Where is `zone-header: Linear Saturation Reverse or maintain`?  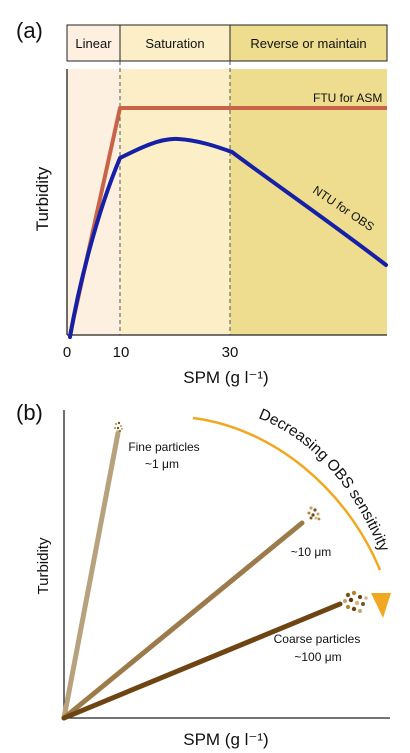 zone-header: Linear Saturation Reverse or maintain is located at coordinates (227, 43).